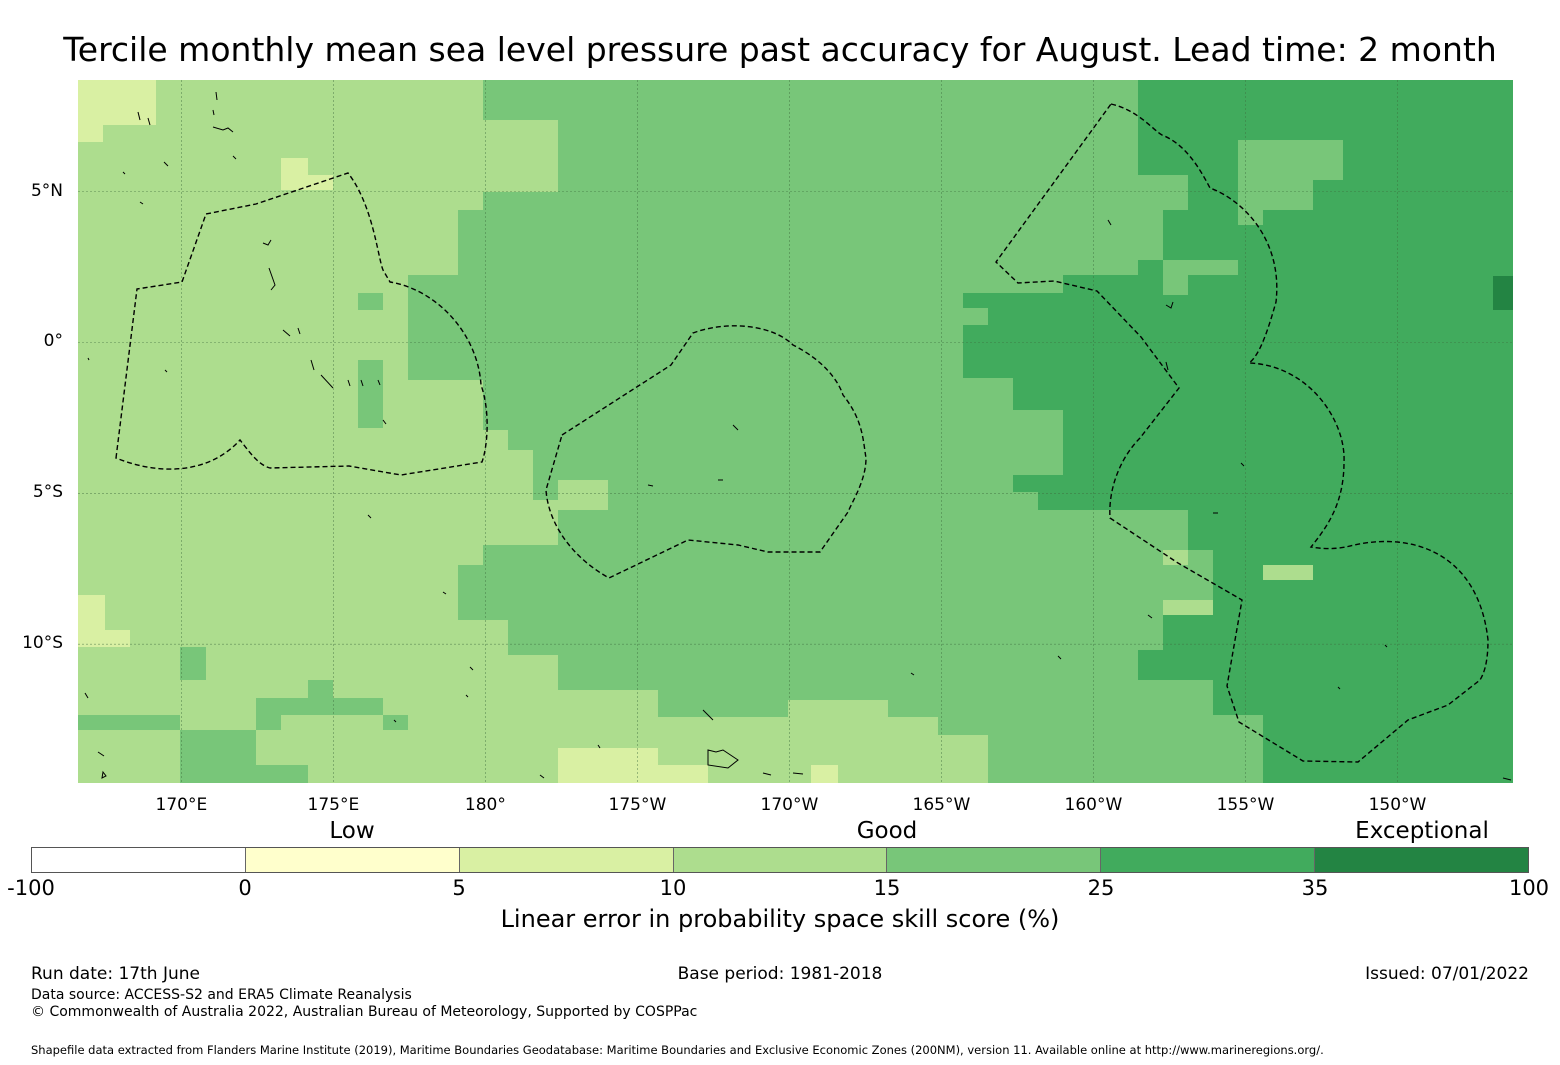 The width and height of the screenshot is (1560, 1065). Describe the element at coordinates (181, 805) in the screenshot. I see `lon-tick-label: 170°E` at that location.